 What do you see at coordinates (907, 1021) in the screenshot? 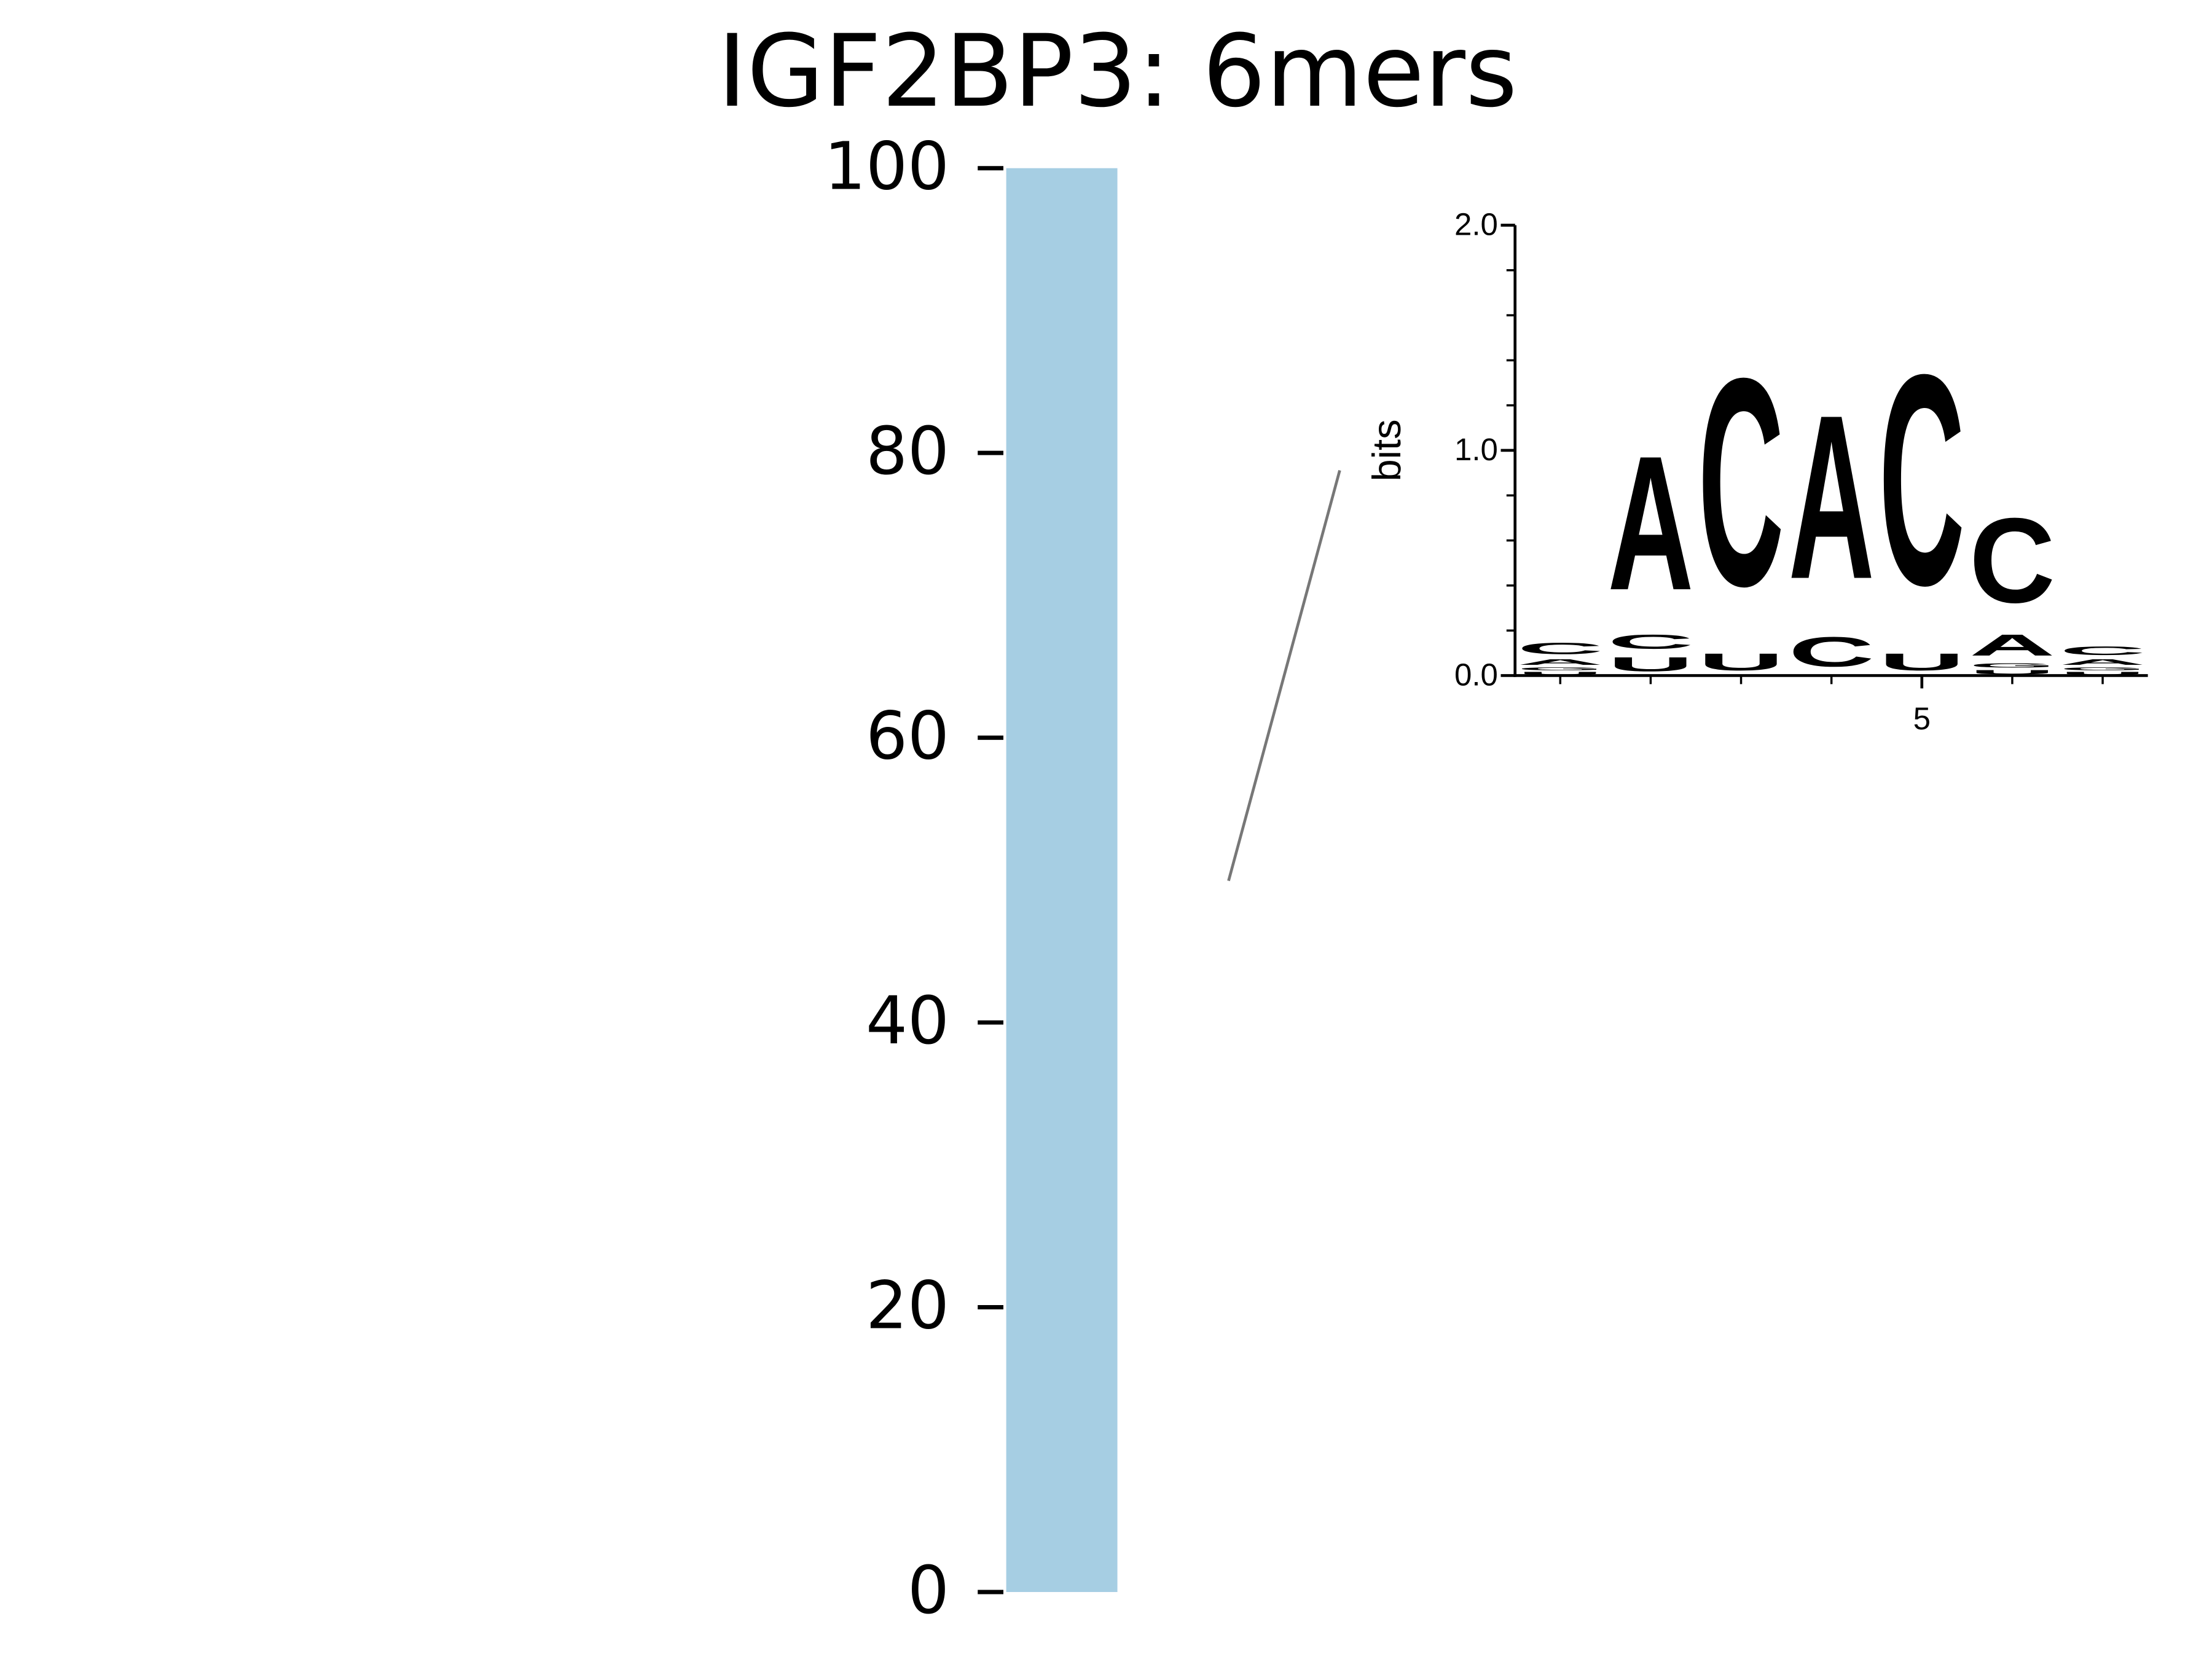
I see `y-tick-label: 40` at bounding box center [907, 1021].